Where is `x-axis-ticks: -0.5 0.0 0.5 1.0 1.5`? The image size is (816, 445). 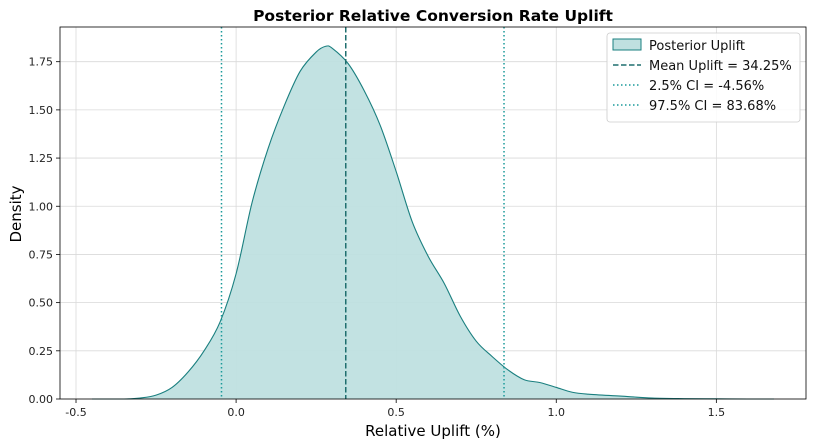
x-axis-ticks: -0.5 0.0 0.5 1.0 1.5 is located at coordinates (395, 409).